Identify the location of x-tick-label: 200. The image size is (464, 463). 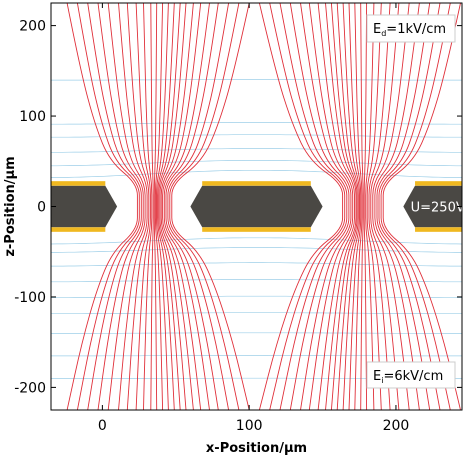
(396, 426).